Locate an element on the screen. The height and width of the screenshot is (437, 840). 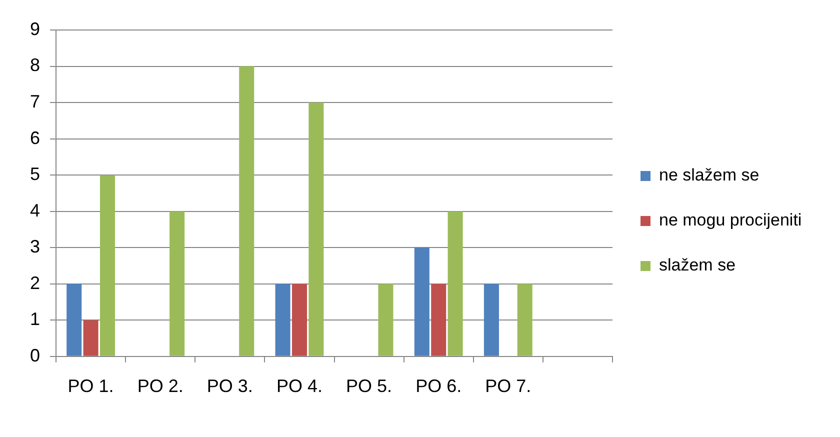
x-tick-label: PO 5. is located at coordinates (369, 386).